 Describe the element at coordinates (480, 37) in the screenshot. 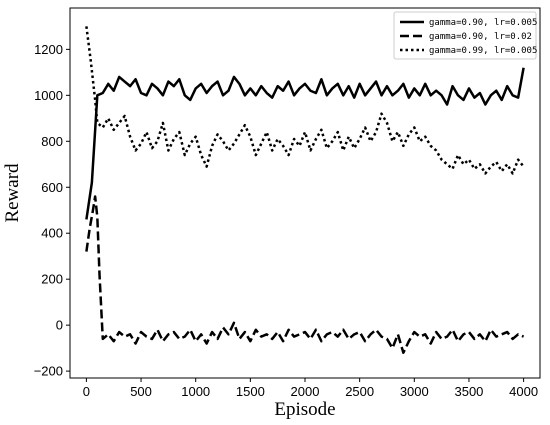

I see `legend-label-2: gamma=0.90, lr=0.02` at that location.